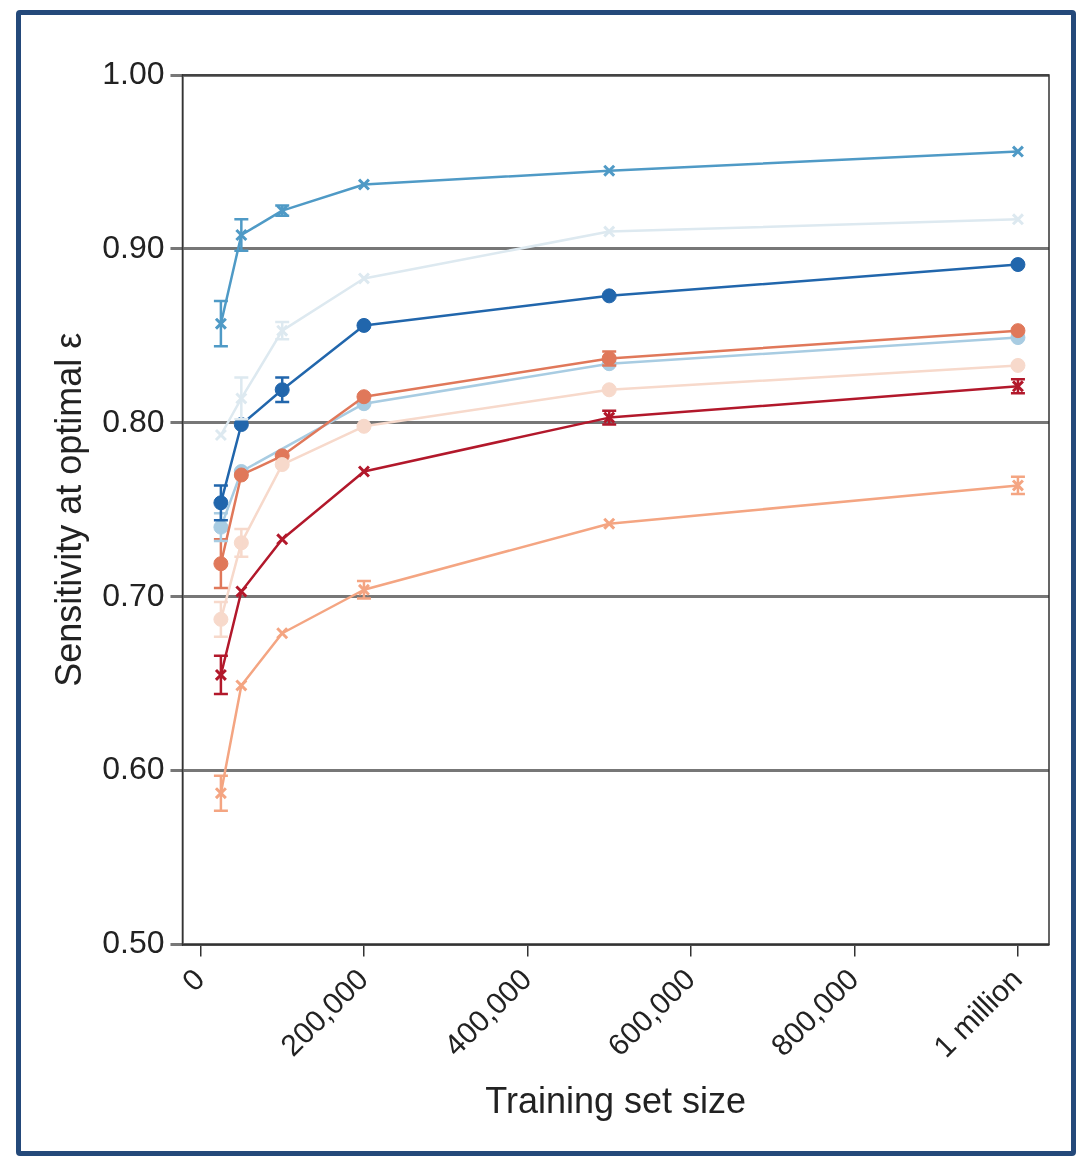 This screenshot has width=1079, height=1159. I want to click on x-tick-label: 0, so click(193, 980).